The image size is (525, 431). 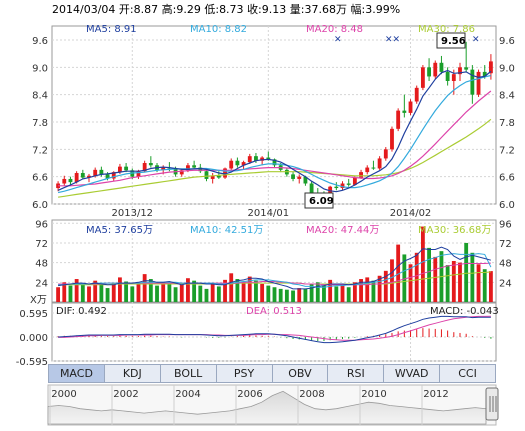 I want to click on tab-wvad: WVAD, so click(x=412, y=373).